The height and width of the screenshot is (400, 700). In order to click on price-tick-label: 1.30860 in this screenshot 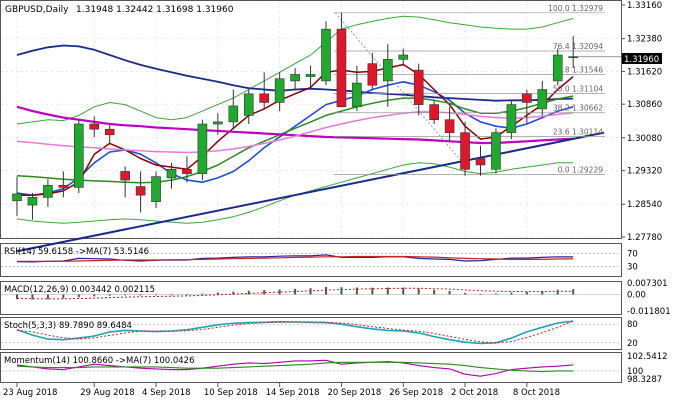, I will do `click(644, 105)`.